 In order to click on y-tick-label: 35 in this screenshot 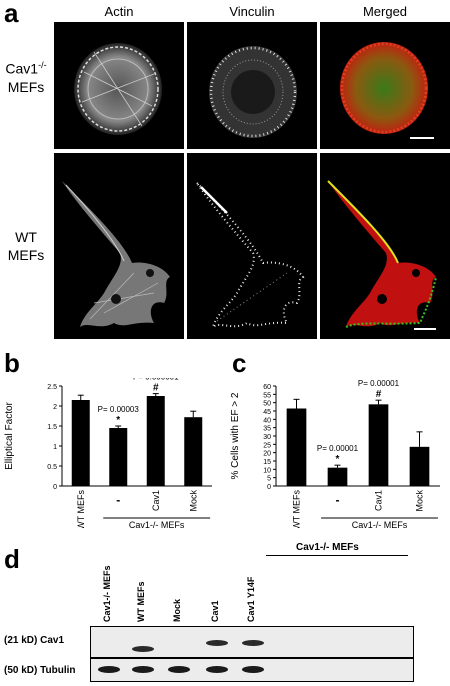, I will do `click(267, 429)`.